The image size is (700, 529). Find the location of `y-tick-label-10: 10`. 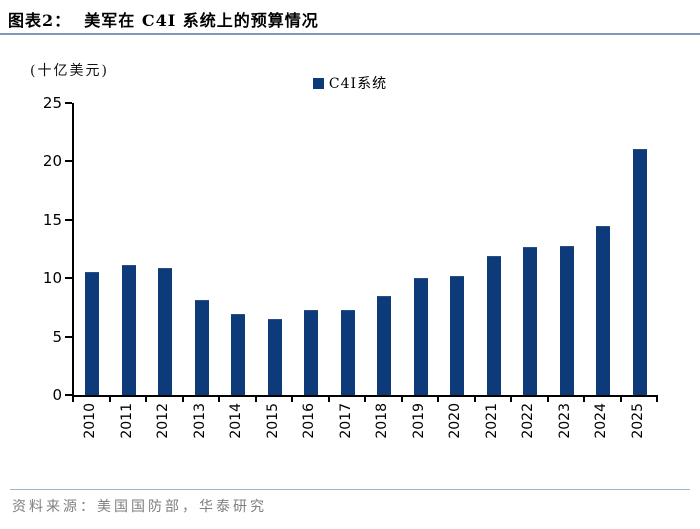

y-tick-label-10: 10 is located at coordinates (52, 278).